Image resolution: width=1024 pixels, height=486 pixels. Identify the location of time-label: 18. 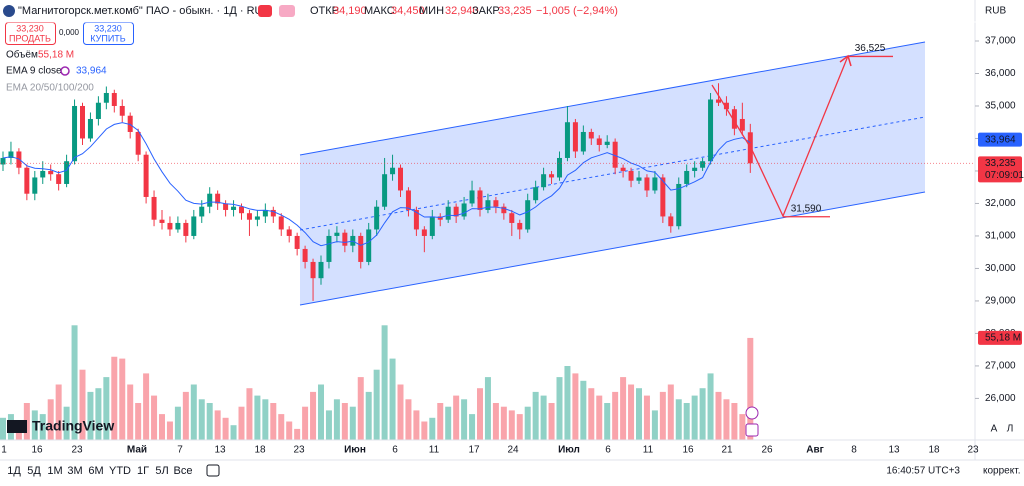
(260, 450).